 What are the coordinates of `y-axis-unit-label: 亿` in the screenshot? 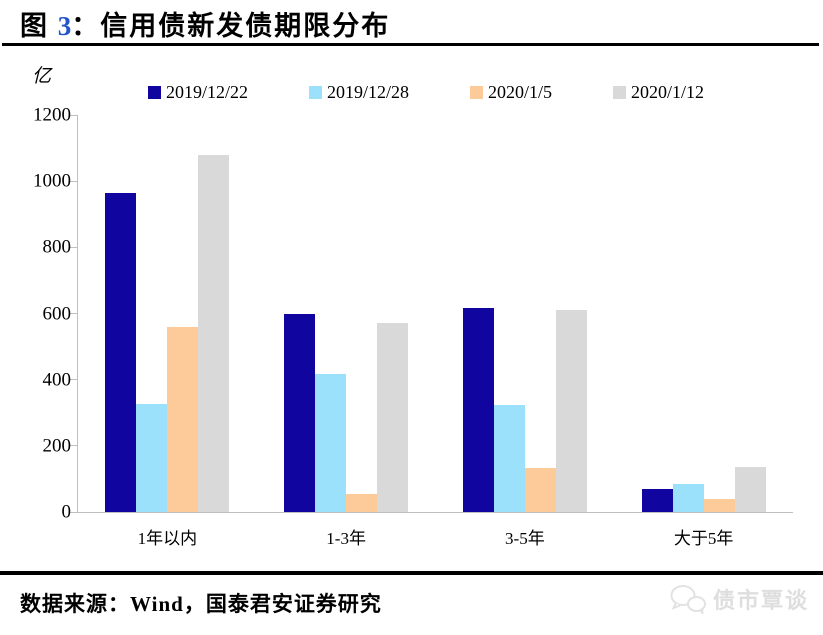 It's located at (42, 76).